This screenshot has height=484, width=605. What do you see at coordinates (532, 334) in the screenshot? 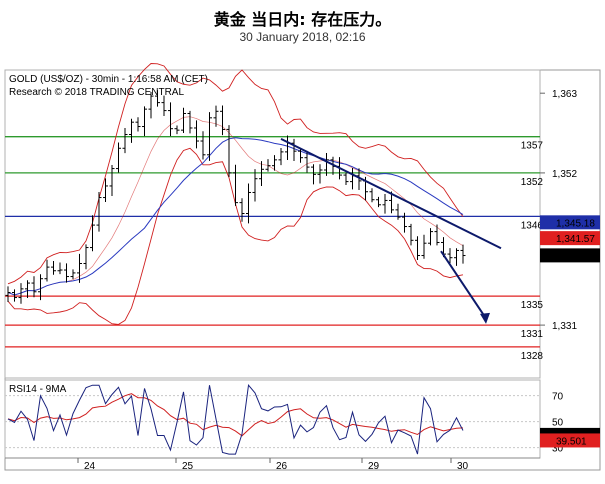
I see `level-label: 1331` at bounding box center [532, 334].